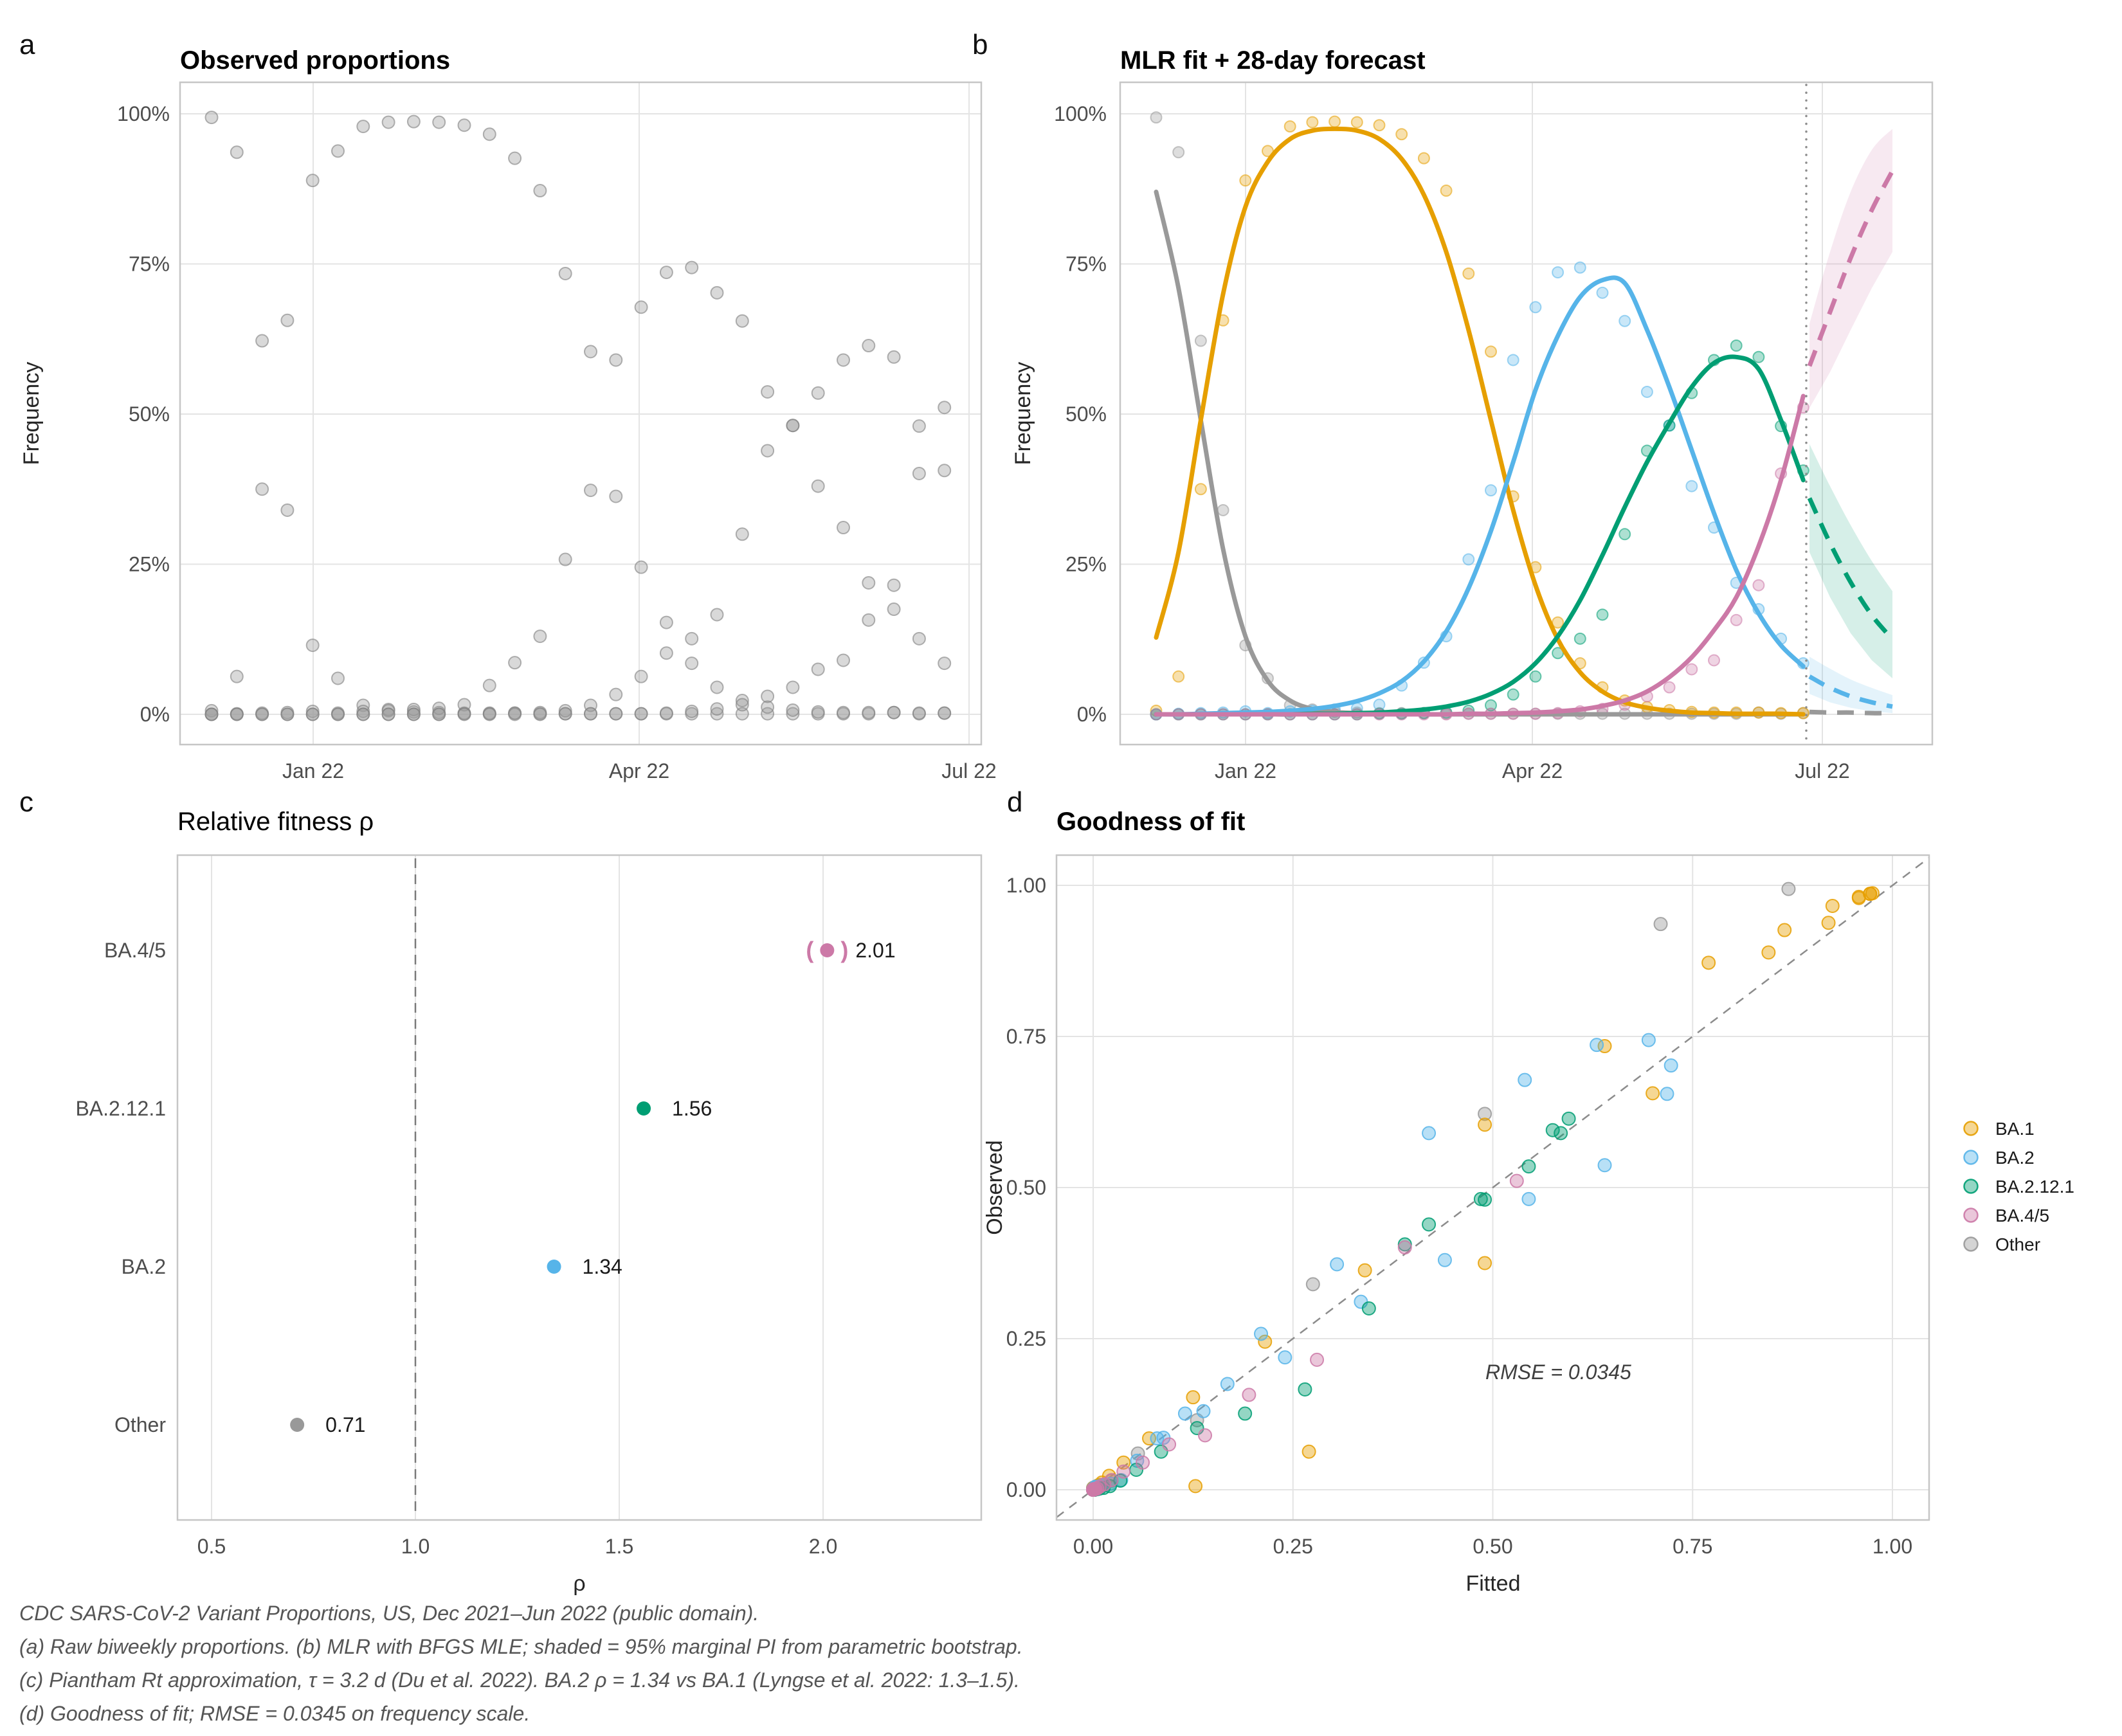 This screenshot has height=1736, width=2122. What do you see at coordinates (1480, 555) in the screenshot?
I see `fit-curve` at bounding box center [1480, 555].